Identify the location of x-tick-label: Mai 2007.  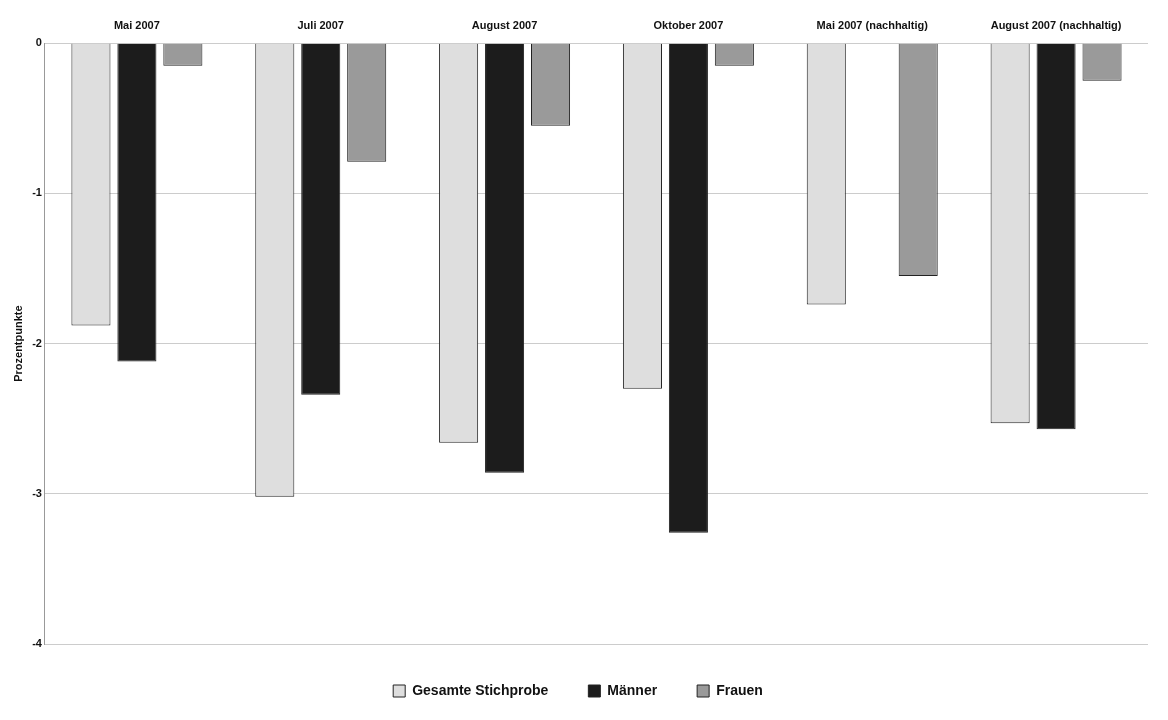
(136, 24).